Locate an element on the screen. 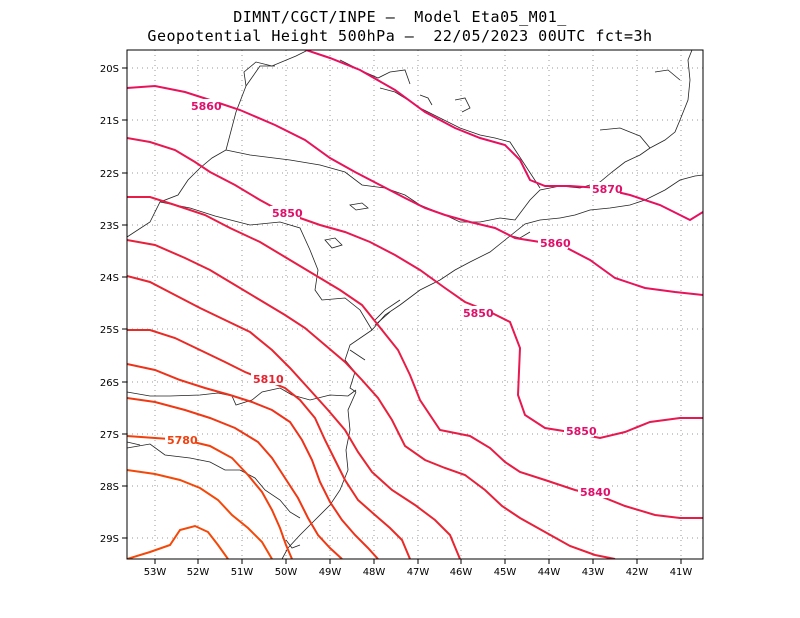 The image size is (800, 618). contour-label: 5840 is located at coordinates (595, 492).